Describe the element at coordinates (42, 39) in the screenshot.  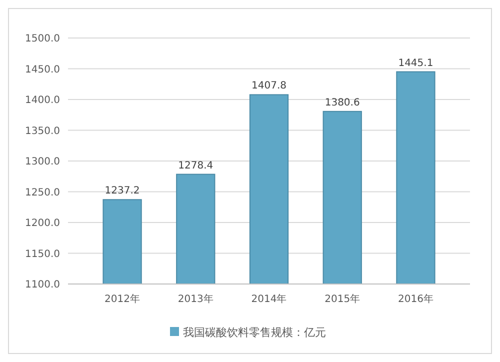
I see `y-tick-label: 1500.0` at that location.